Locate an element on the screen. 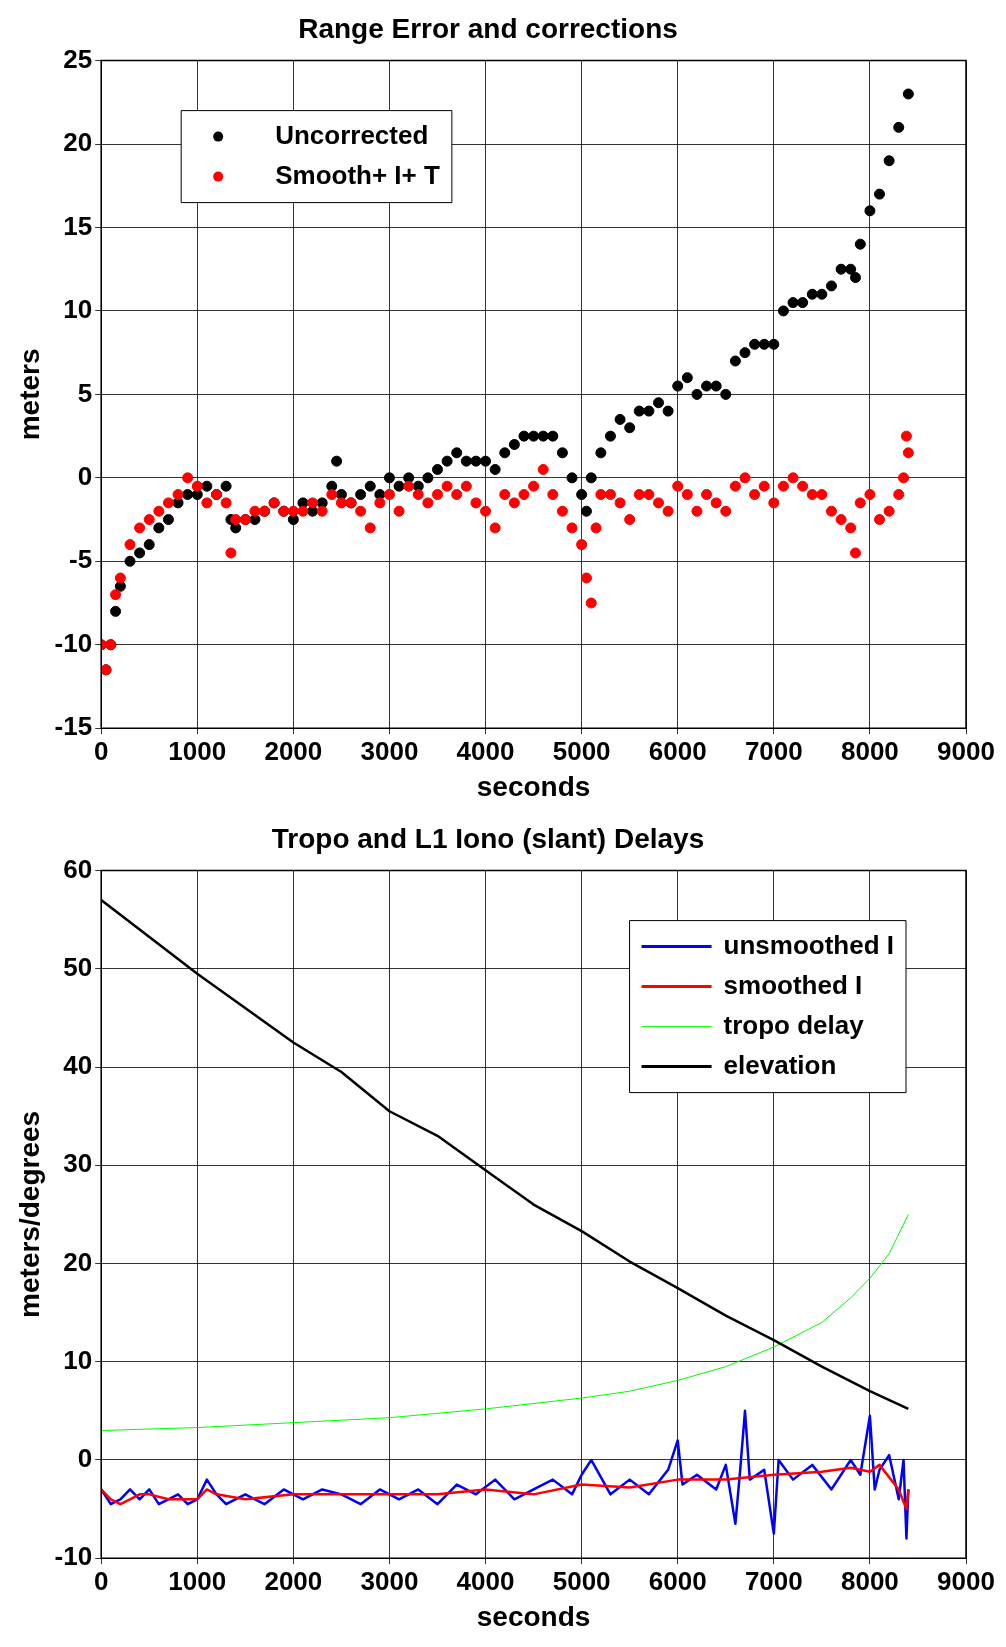 The width and height of the screenshot is (1006, 1647). y-tick-label: 30 is located at coordinates (78, 1163).